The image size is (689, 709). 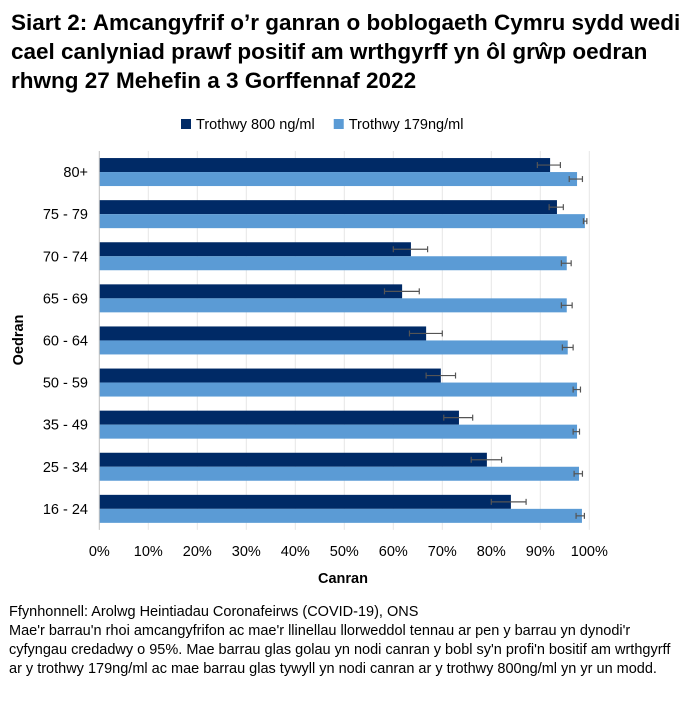 What do you see at coordinates (19, 340) in the screenshot?
I see `y-axis-title: Oedran` at bounding box center [19, 340].